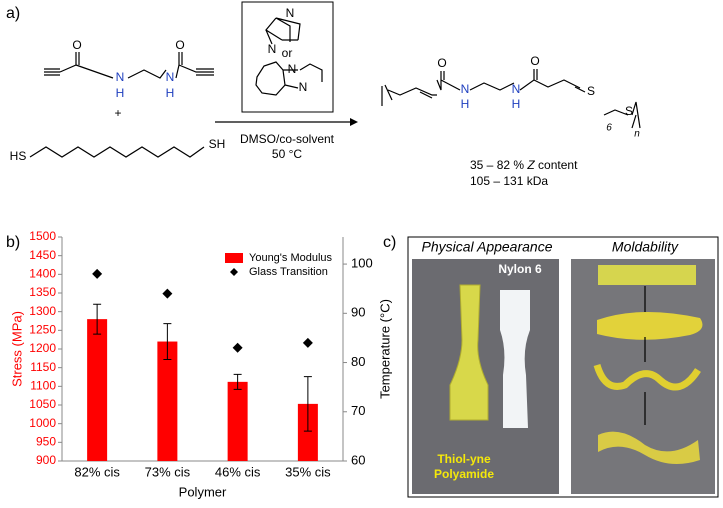  I want to click on text: Z, so click(530, 165).